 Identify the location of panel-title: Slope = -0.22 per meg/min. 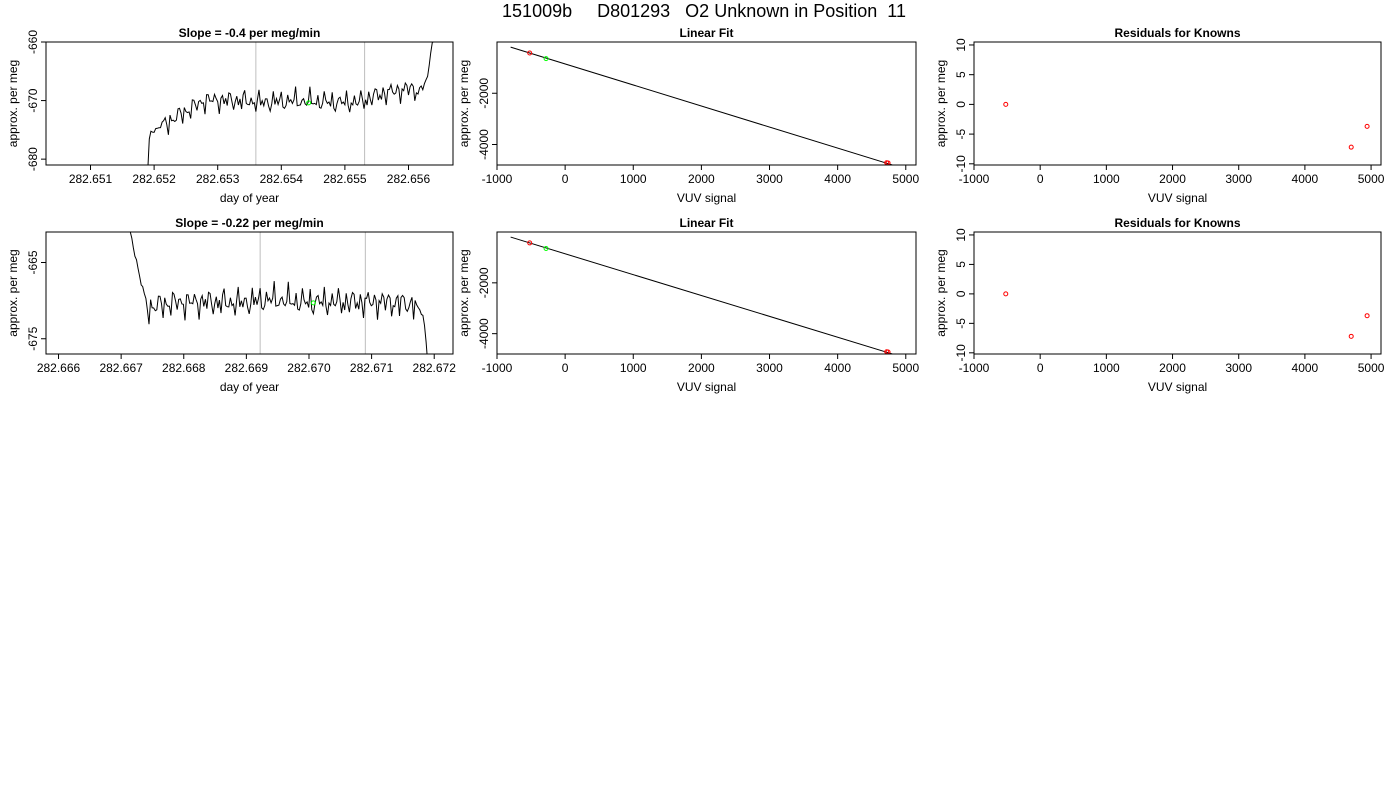
(249, 223).